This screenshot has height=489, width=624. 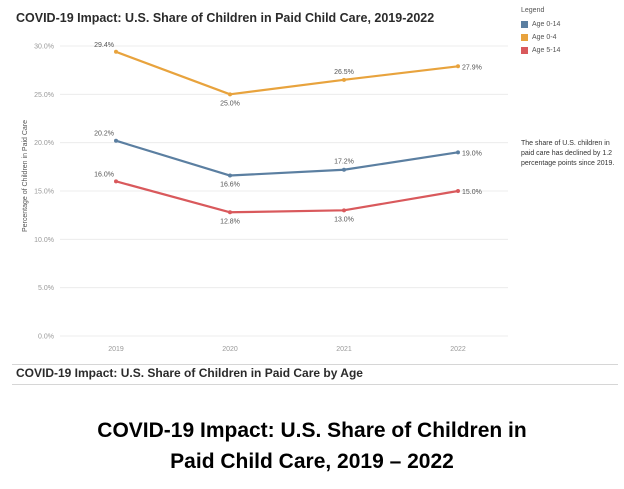 What do you see at coordinates (44, 47) in the screenshot?
I see `y-tick-label: 30.0%` at bounding box center [44, 47].